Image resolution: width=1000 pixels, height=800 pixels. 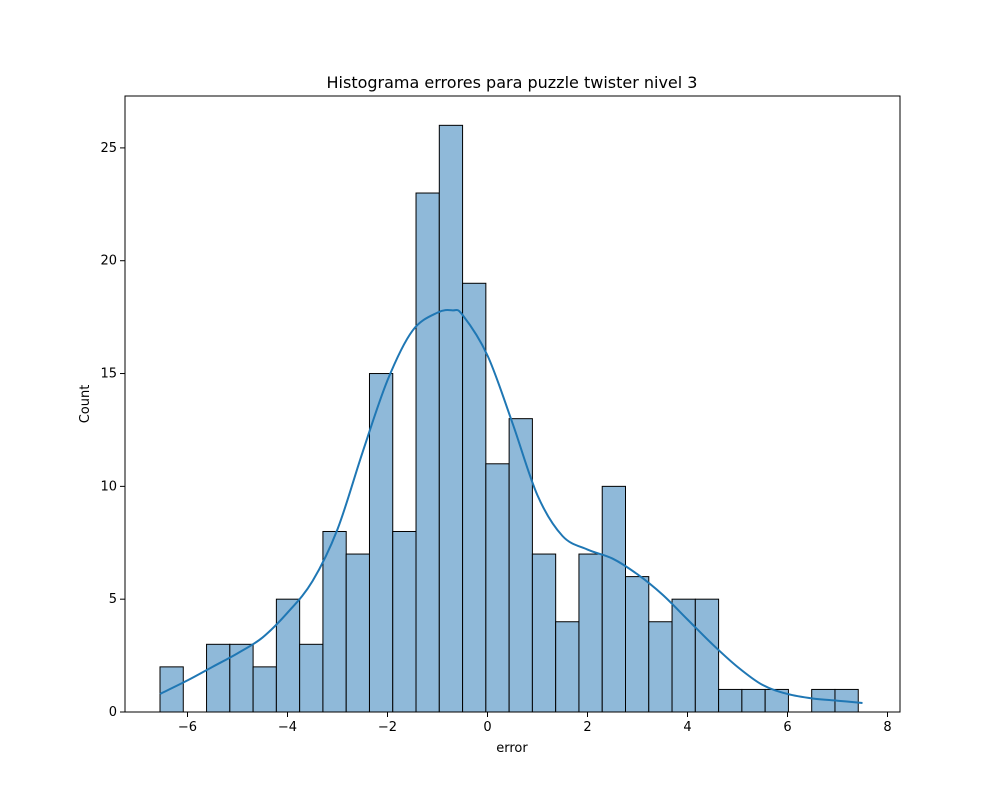 I want to click on y-tick-label: 5, so click(x=113, y=599).